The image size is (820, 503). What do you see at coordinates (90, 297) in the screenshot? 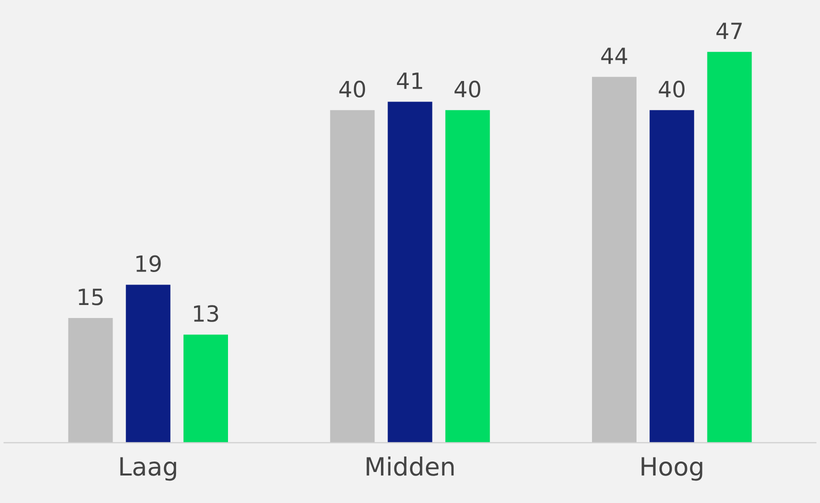
I see `data-label: 15` at bounding box center [90, 297].